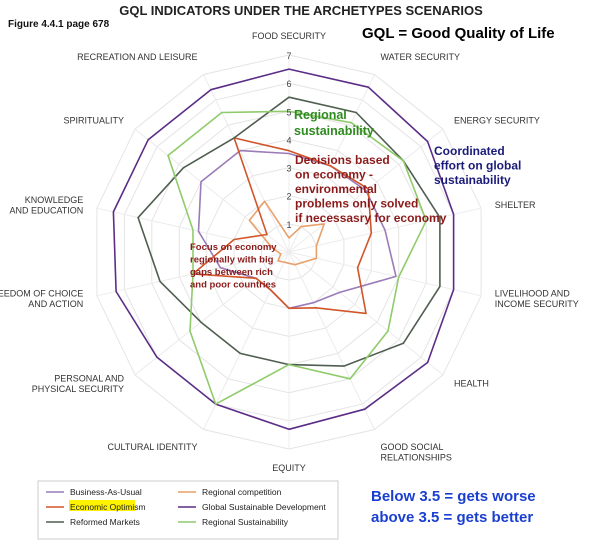  What do you see at coordinates (289, 468) in the screenshot?
I see `axis-label: EQUITY` at bounding box center [289, 468].